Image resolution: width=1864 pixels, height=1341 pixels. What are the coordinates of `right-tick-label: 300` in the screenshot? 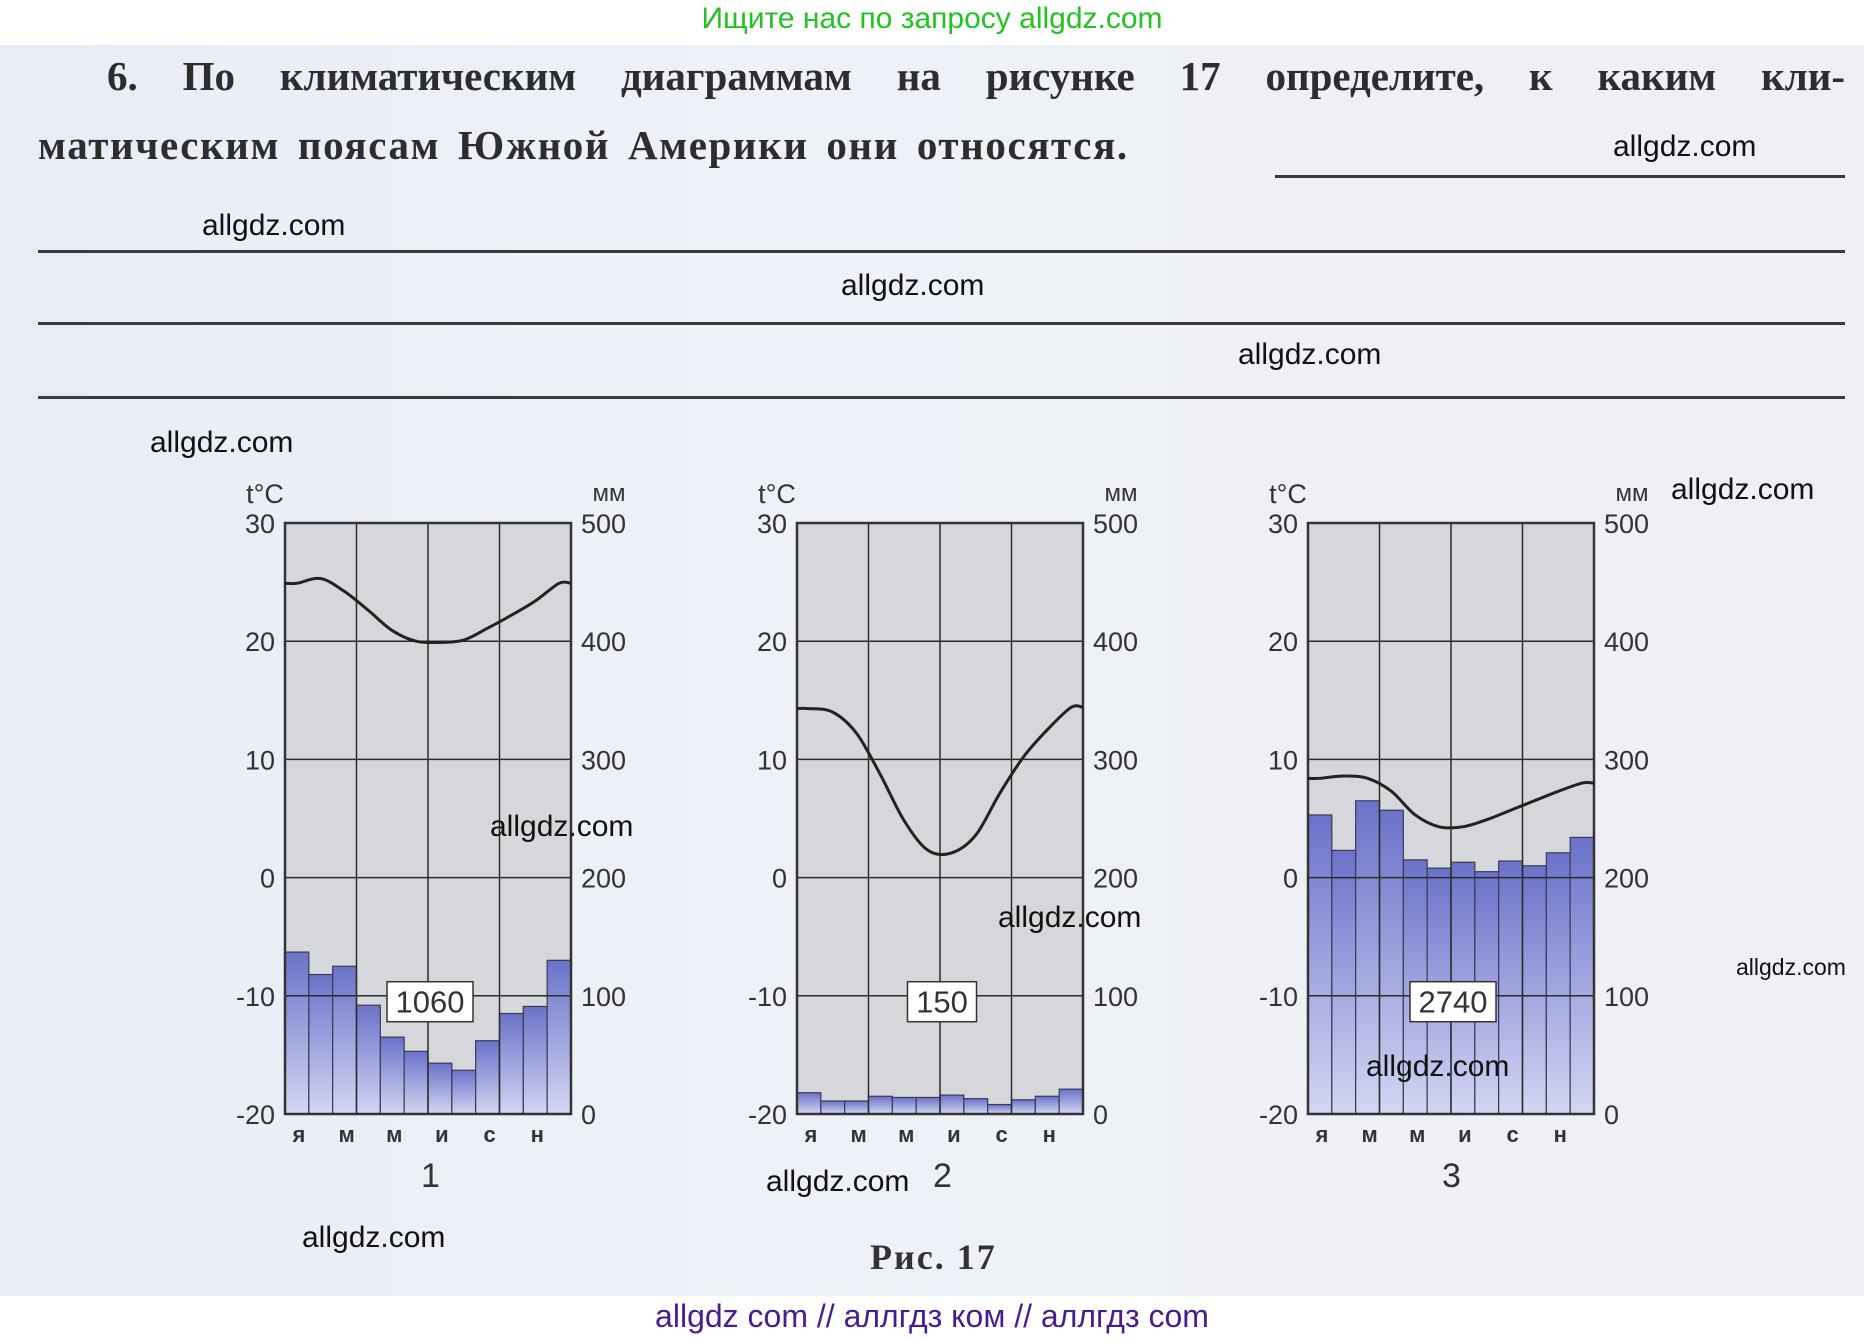 It's located at (603, 760).